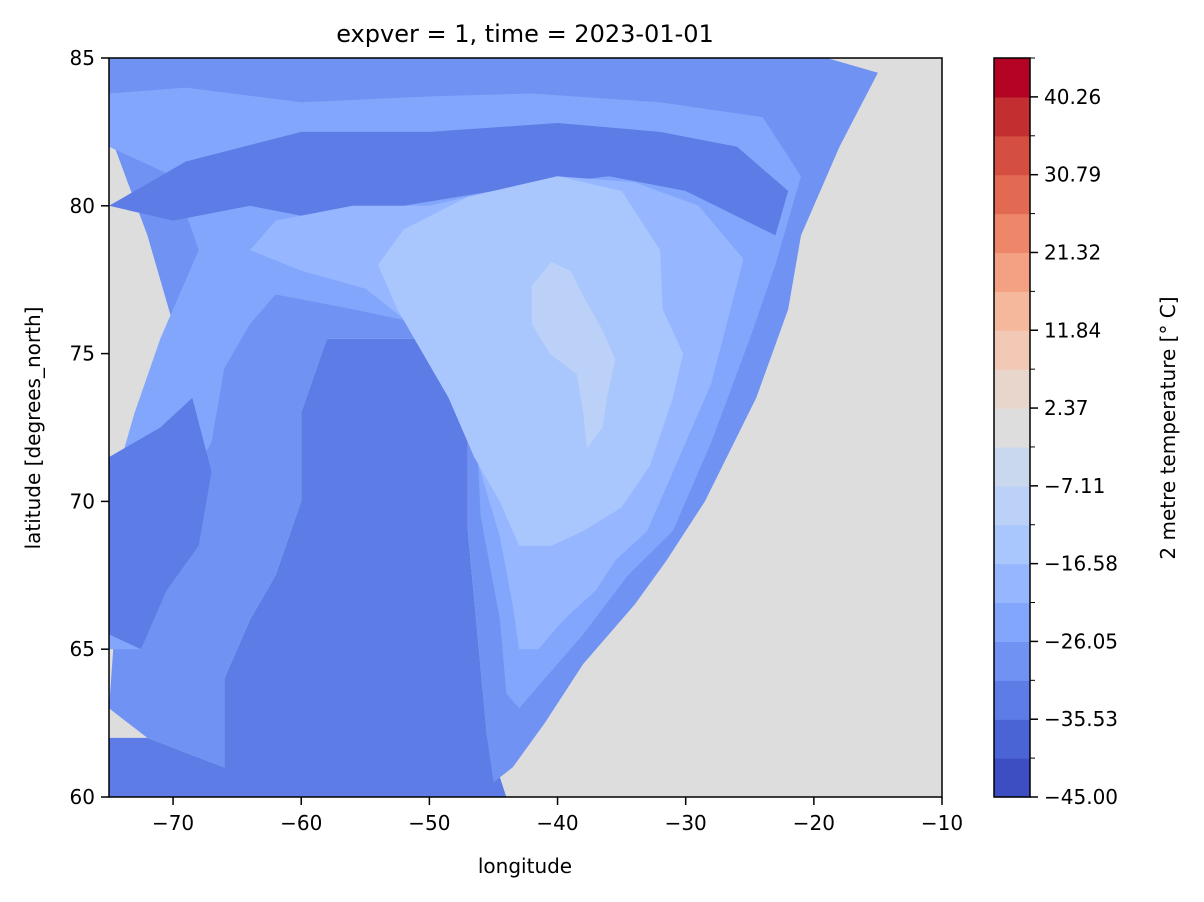  What do you see at coordinates (1081, 797) in the screenshot?
I see `colorbar-tick-label: −45.00` at bounding box center [1081, 797].